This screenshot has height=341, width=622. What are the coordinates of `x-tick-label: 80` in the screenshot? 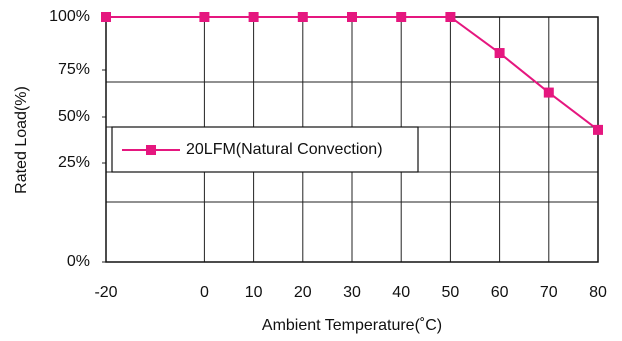 It's located at (598, 292).